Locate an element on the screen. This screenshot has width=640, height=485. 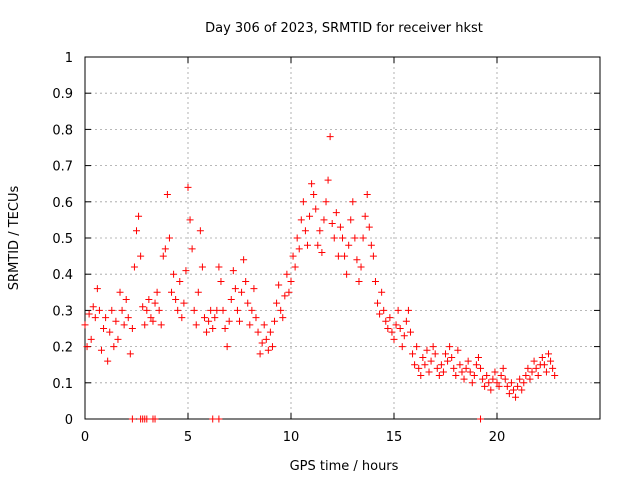
y-tick-label: 0.7 is located at coordinates (62, 167).